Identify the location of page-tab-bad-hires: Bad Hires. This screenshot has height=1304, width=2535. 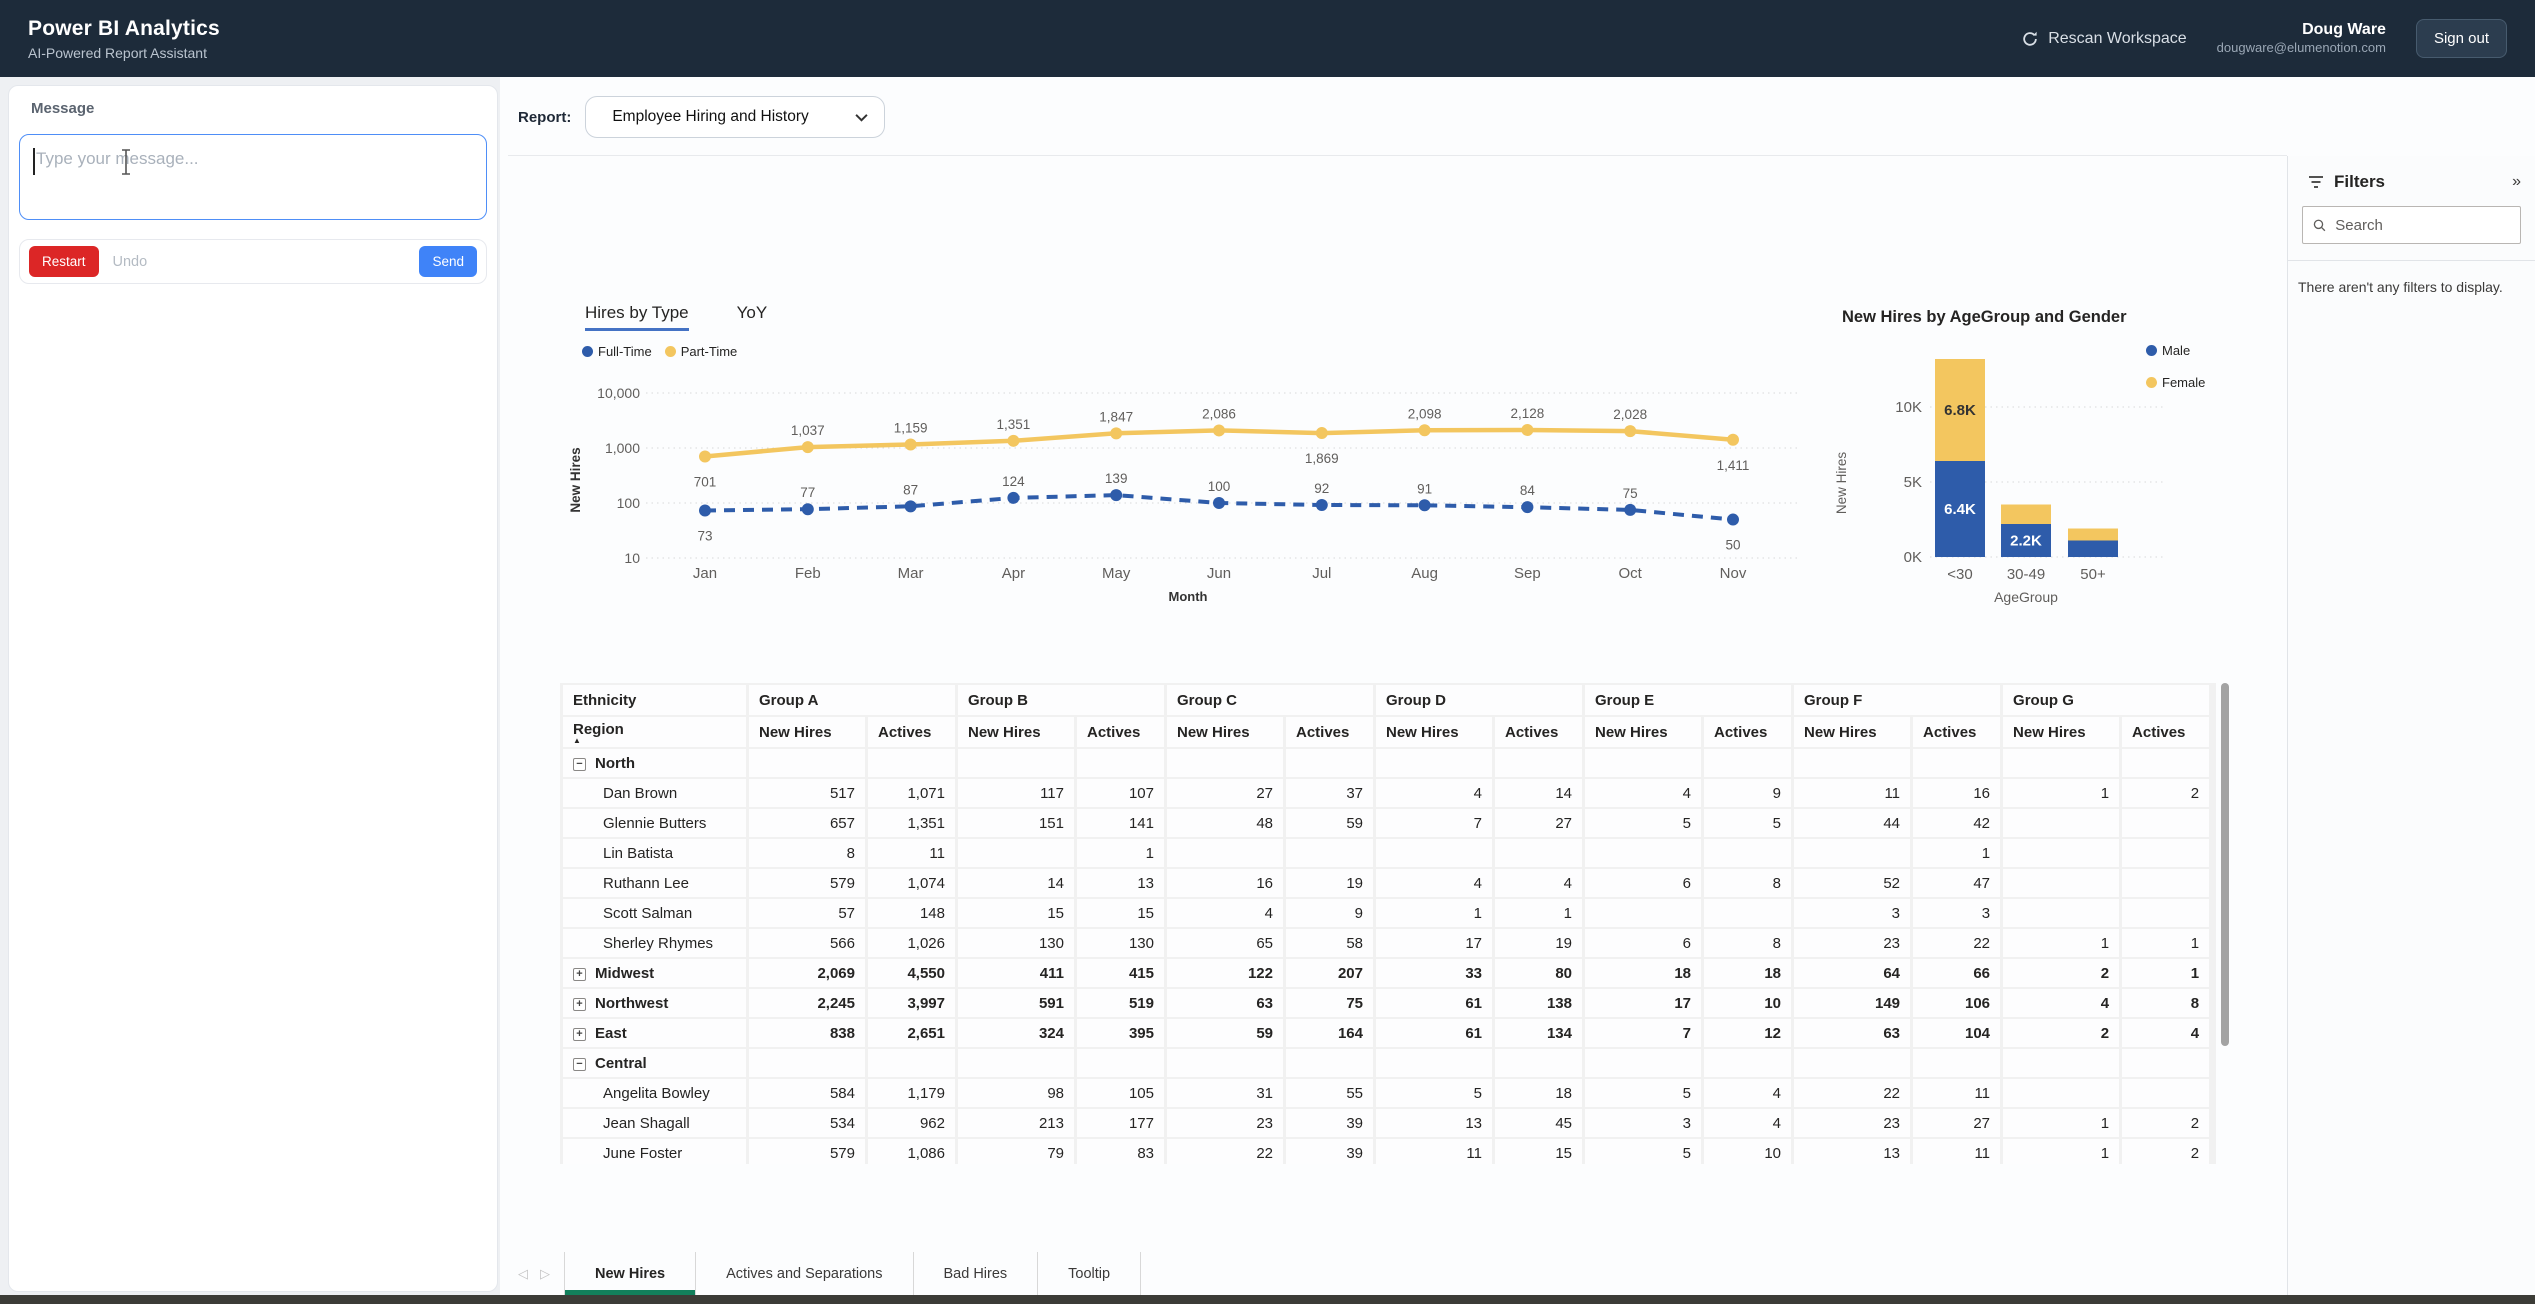
(975, 1273).